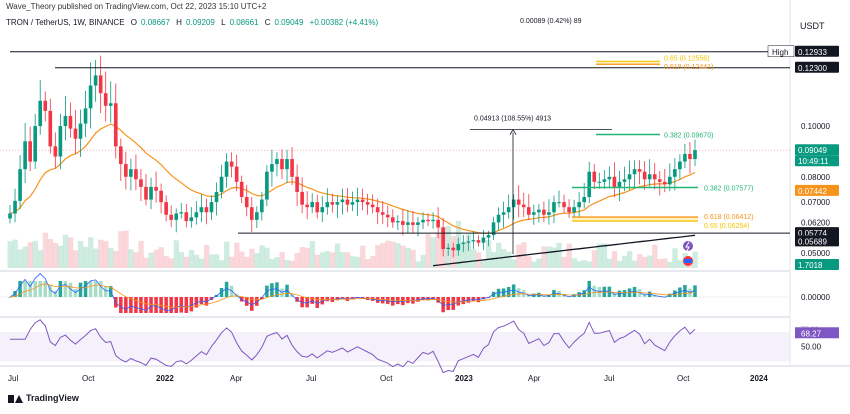  Describe the element at coordinates (52, 398) in the screenshot. I see `brand-name: TradingView` at that location.